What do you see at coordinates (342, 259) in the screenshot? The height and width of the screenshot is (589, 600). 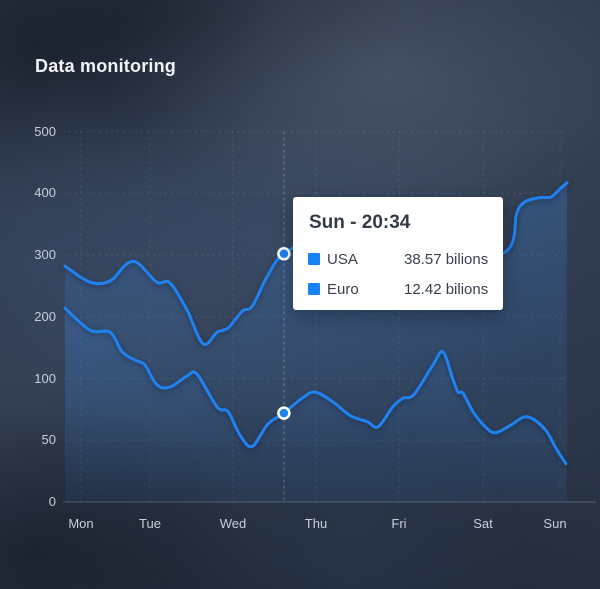 I see `tooltip-series-label: USA` at bounding box center [342, 259].